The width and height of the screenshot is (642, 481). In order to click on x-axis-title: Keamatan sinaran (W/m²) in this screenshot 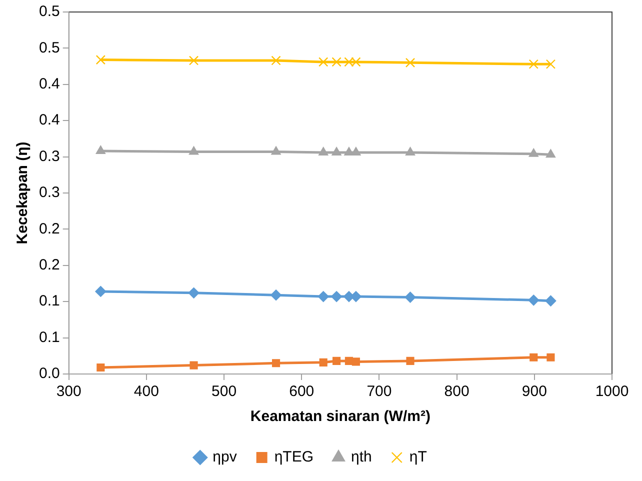, I will do `click(340, 417)`.